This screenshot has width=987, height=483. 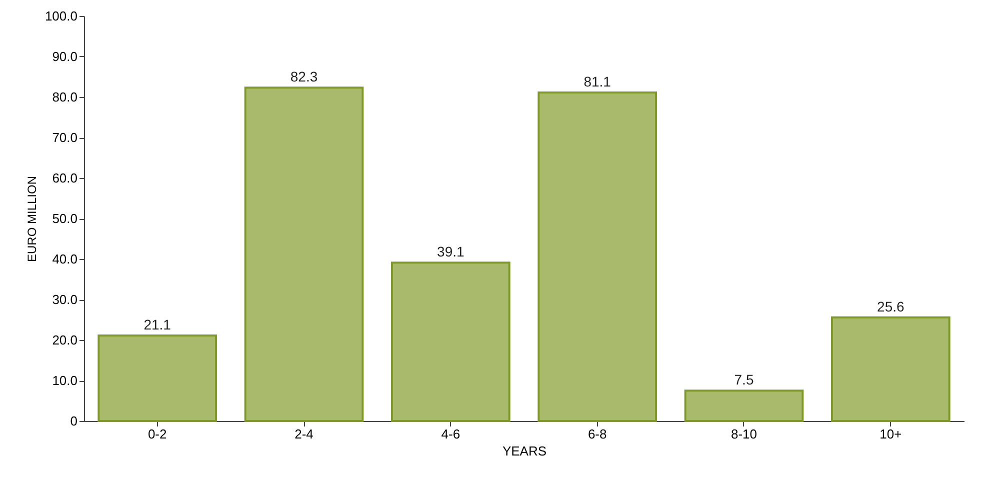 What do you see at coordinates (158, 324) in the screenshot?
I see `data-label: 21.1` at bounding box center [158, 324].